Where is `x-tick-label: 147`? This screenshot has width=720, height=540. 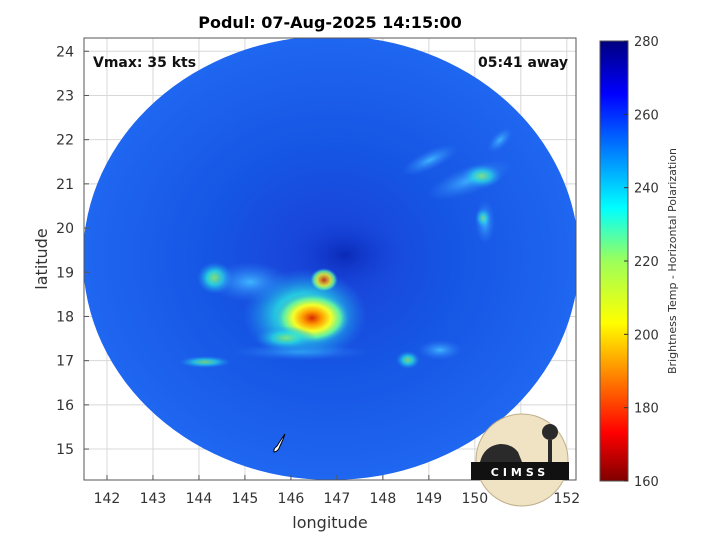 x-tick-label: 147 is located at coordinates (337, 499).